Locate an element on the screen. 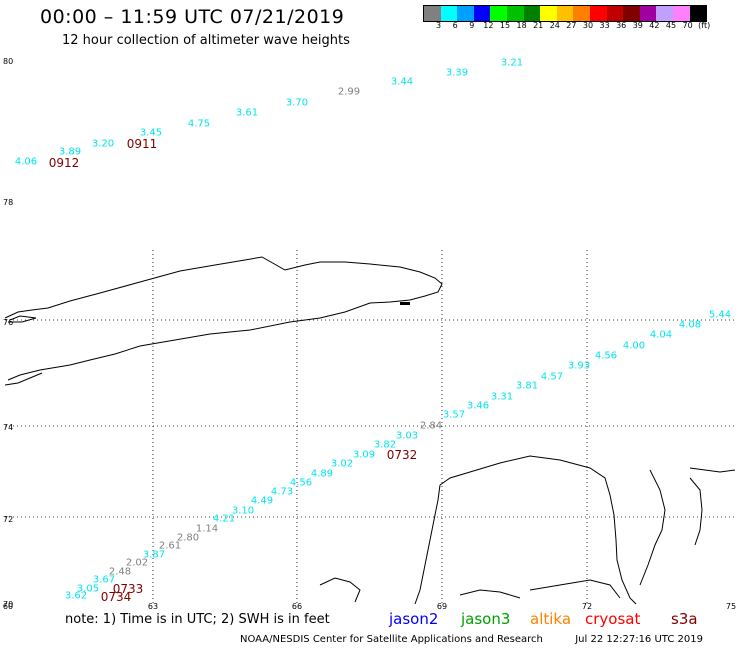  wave-height-value: 4.57 is located at coordinates (552, 377).